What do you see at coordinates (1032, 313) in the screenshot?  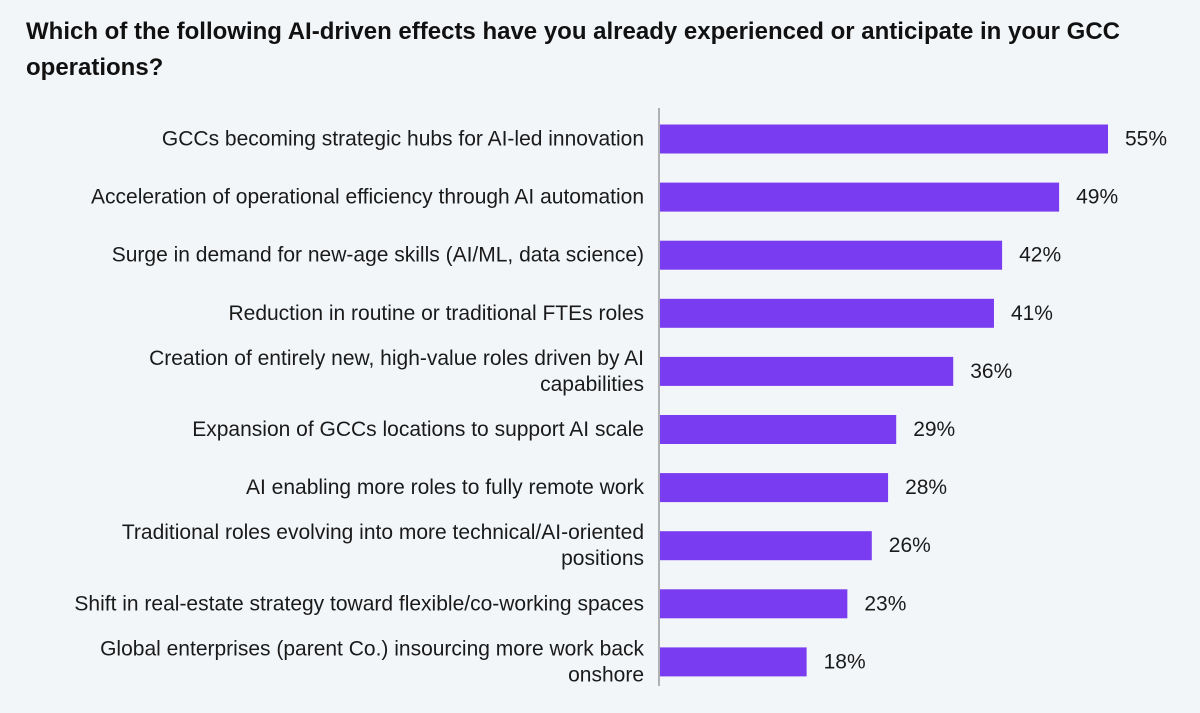 I see `value-label-4: 41%` at bounding box center [1032, 313].